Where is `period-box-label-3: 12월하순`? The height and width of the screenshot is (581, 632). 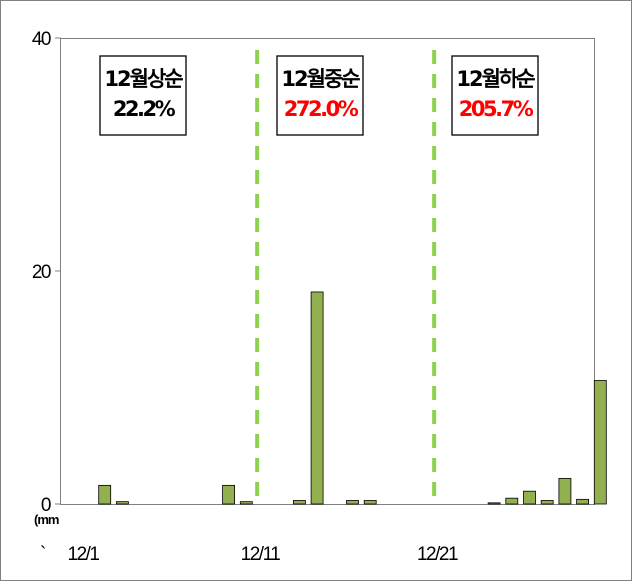 period-box-label-3: 12월하순 is located at coordinates (495, 79).